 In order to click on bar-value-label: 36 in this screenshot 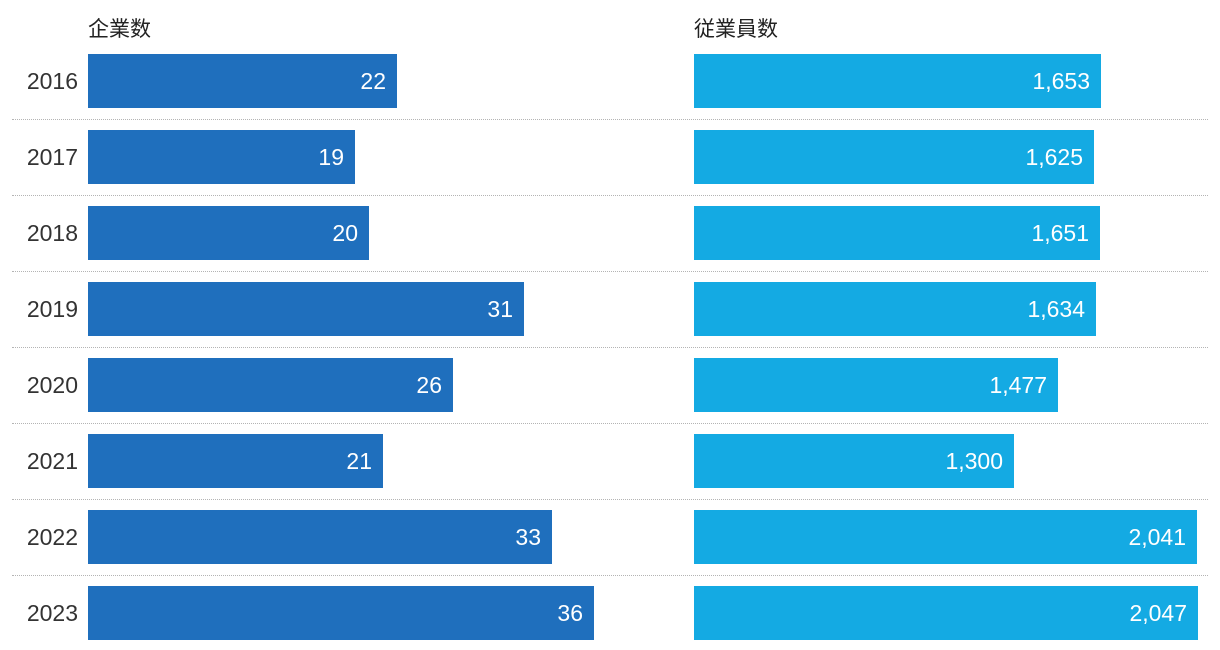, I will do `click(570, 613)`.